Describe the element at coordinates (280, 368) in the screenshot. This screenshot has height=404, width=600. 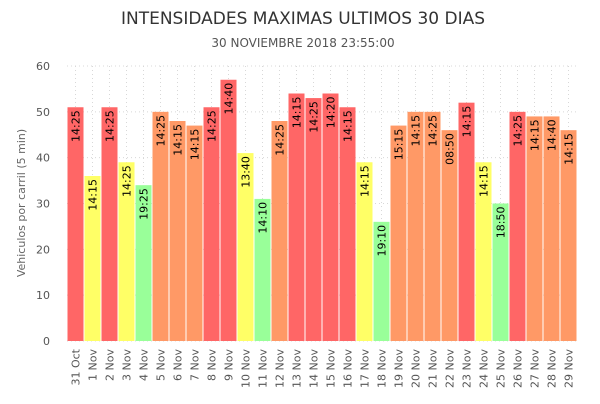
I see `x-tick-label: 12 Nov` at that location.